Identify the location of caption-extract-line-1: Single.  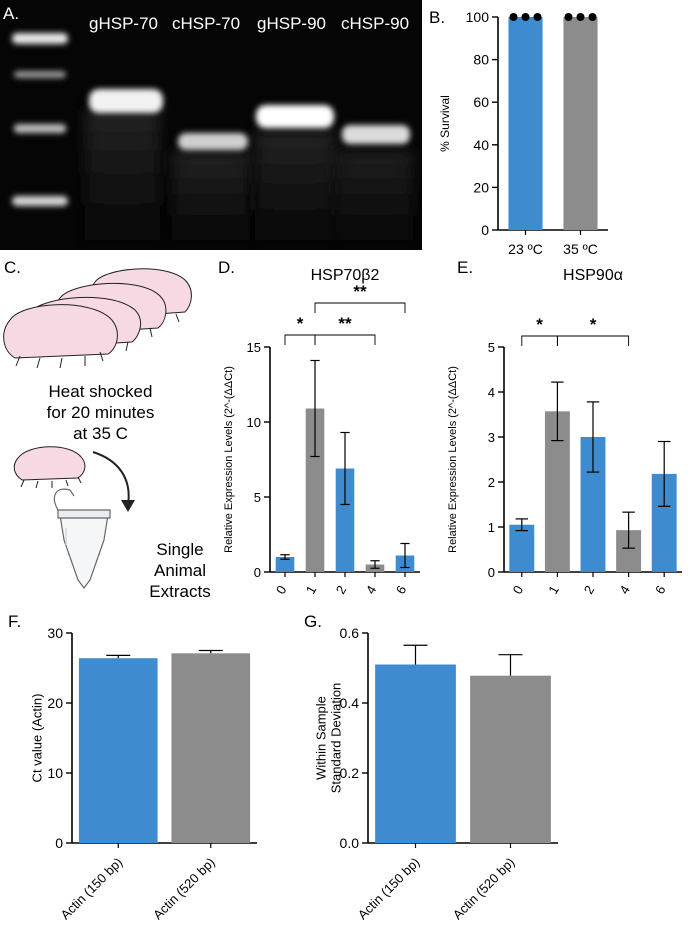
(180, 549).